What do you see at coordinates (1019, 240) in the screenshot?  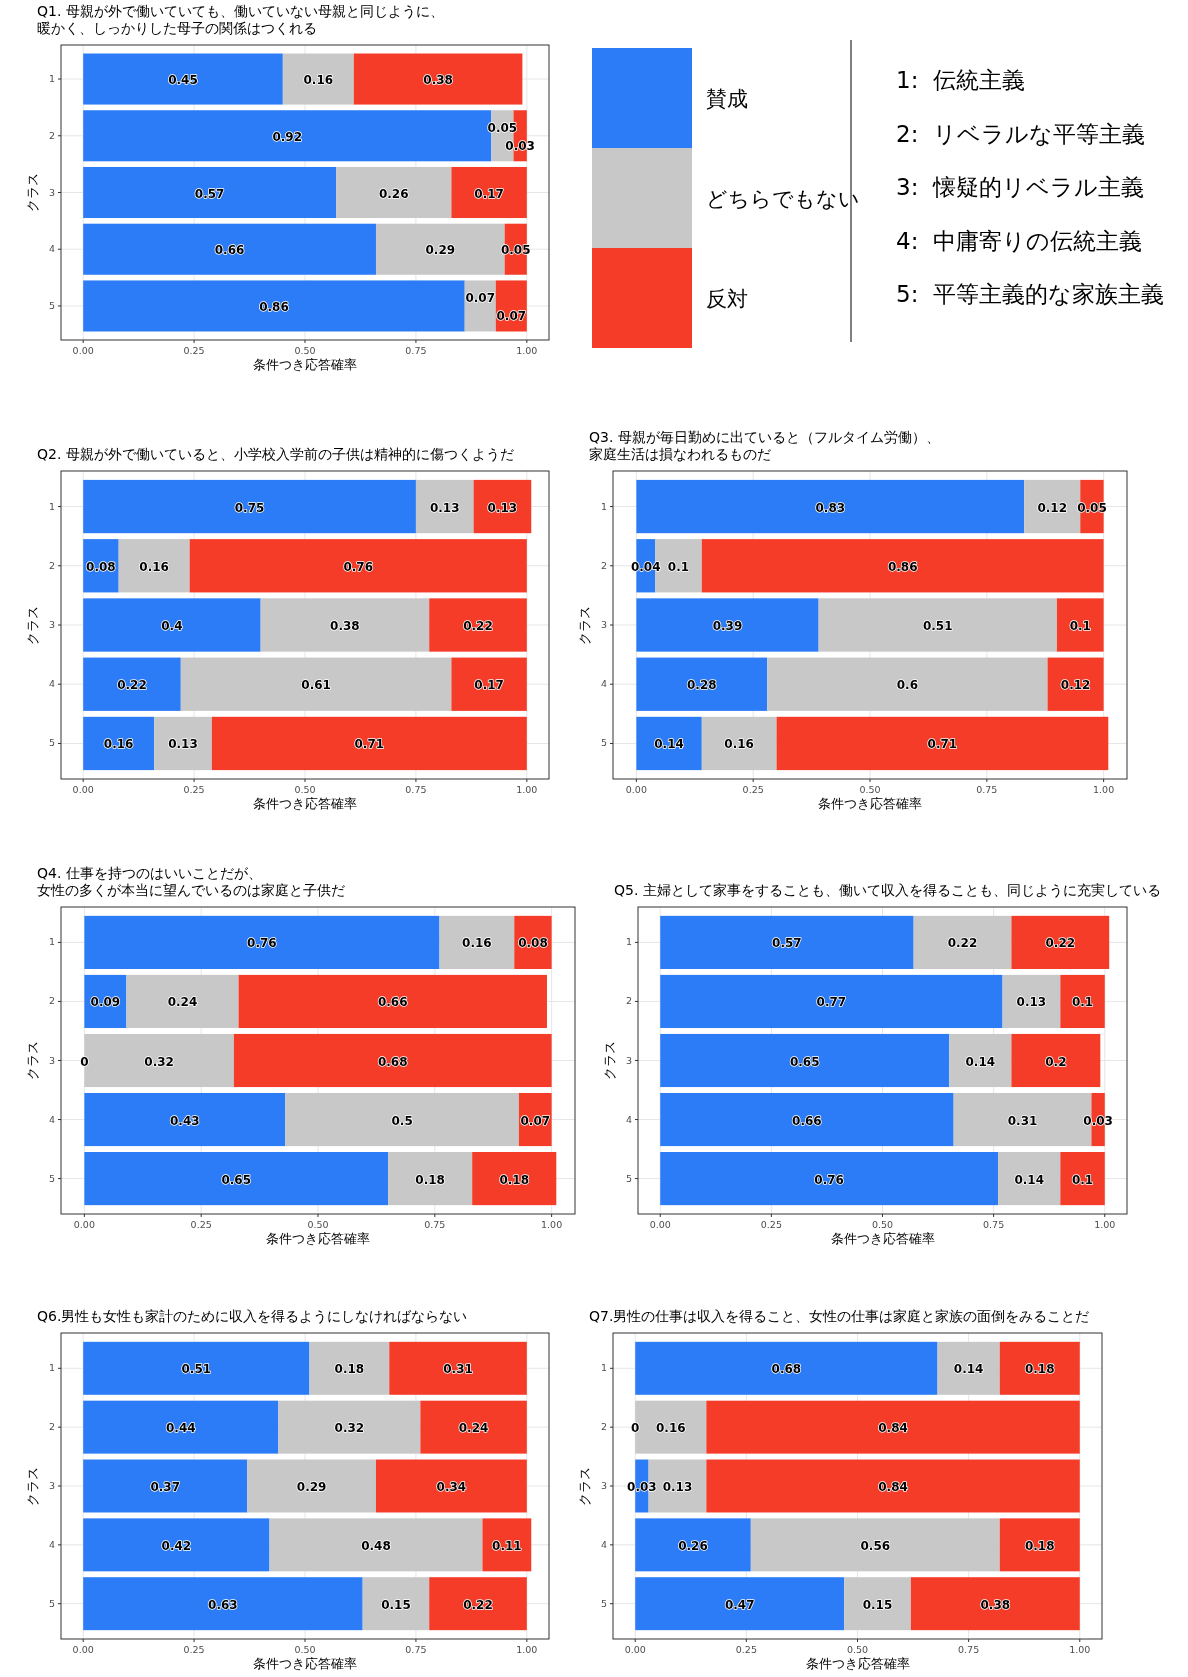 I see `text: 4: 中庸寄りの伝統主義` at bounding box center [1019, 240].